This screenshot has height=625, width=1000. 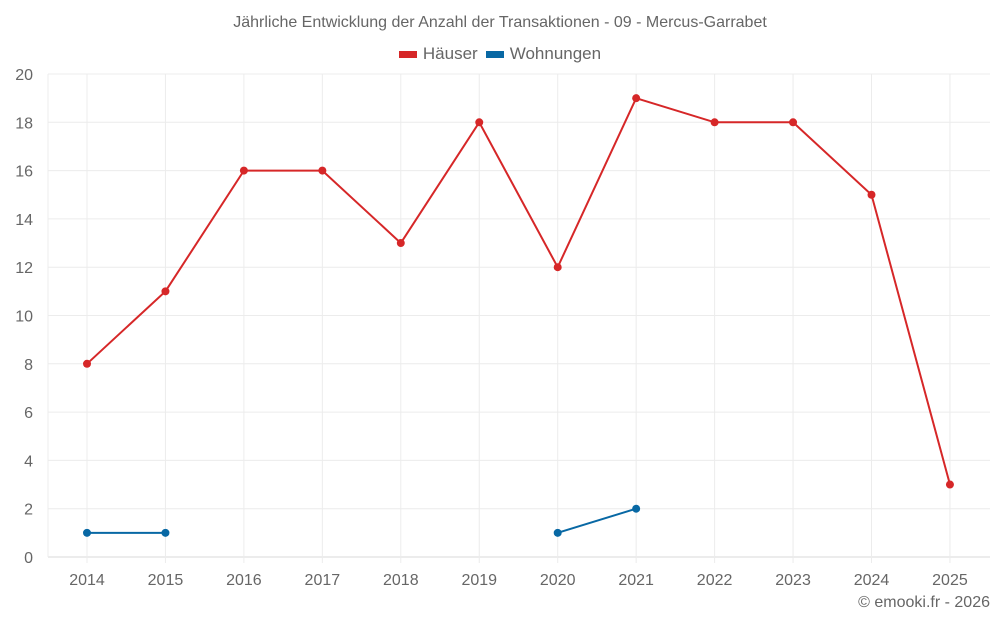 I want to click on x-tick-label: 2022, so click(x=715, y=580).